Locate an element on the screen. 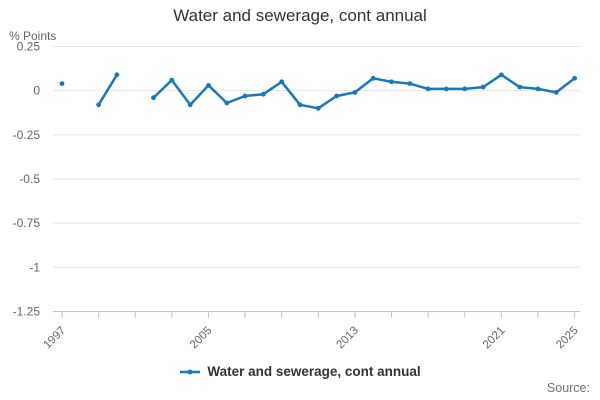  legend-item-water-and-sewerage: Water and sewerage, cont annual is located at coordinates (300, 371).